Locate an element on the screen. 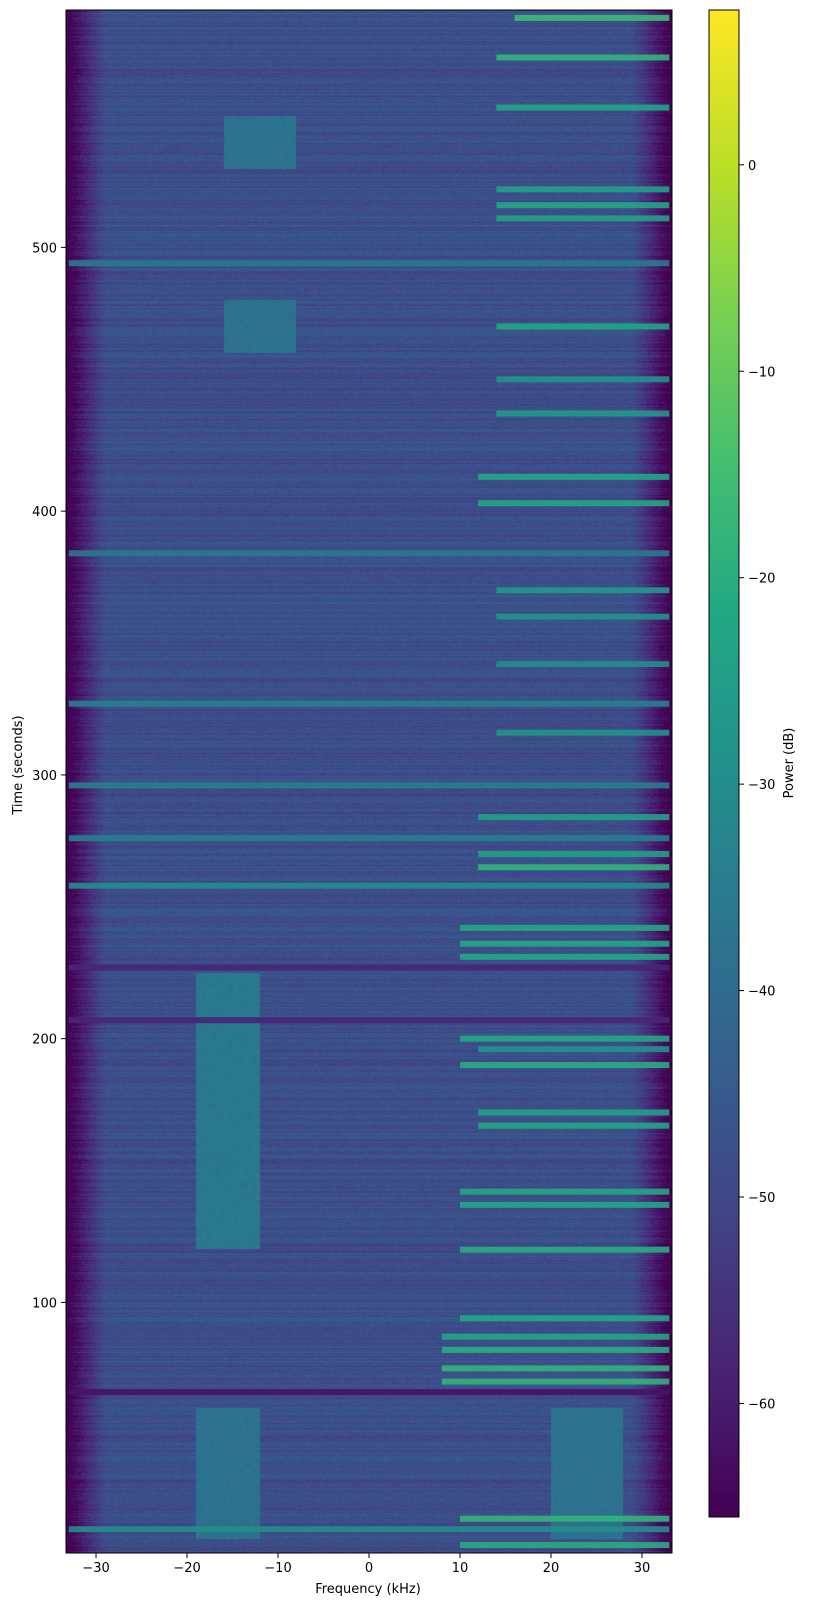 Image resolution: width=823 pixels, height=1607 pixels. y-tick-label: 500 is located at coordinates (44, 248).